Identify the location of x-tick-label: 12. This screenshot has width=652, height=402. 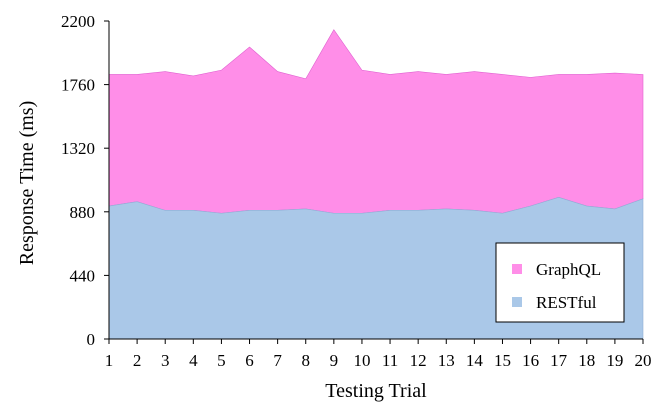
(418, 360).